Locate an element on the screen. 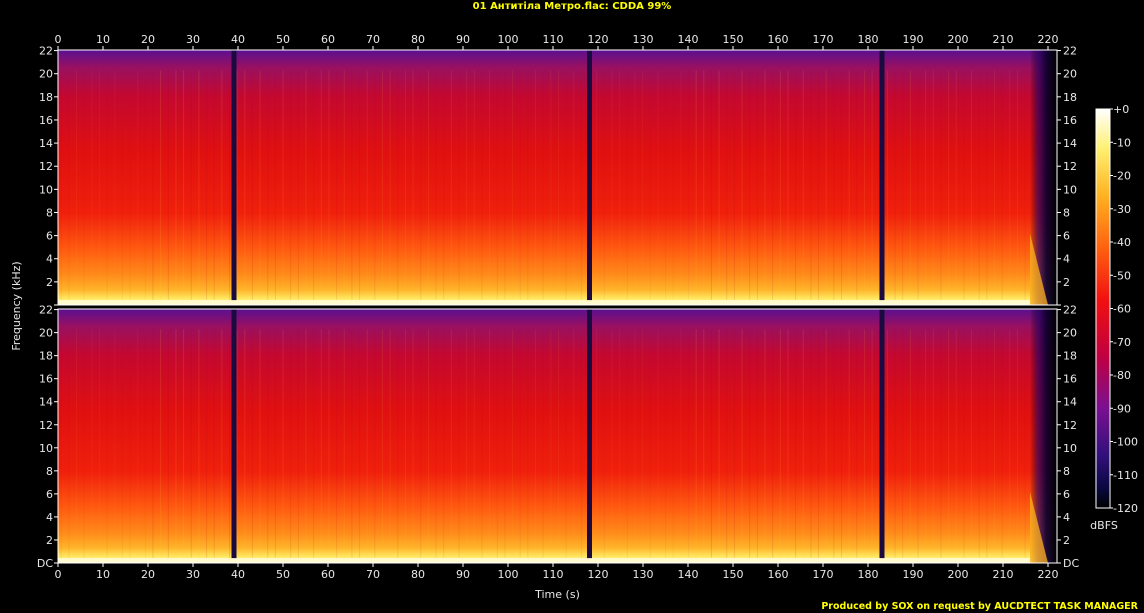  x-axis-label: Time (s) is located at coordinates (557, 594).